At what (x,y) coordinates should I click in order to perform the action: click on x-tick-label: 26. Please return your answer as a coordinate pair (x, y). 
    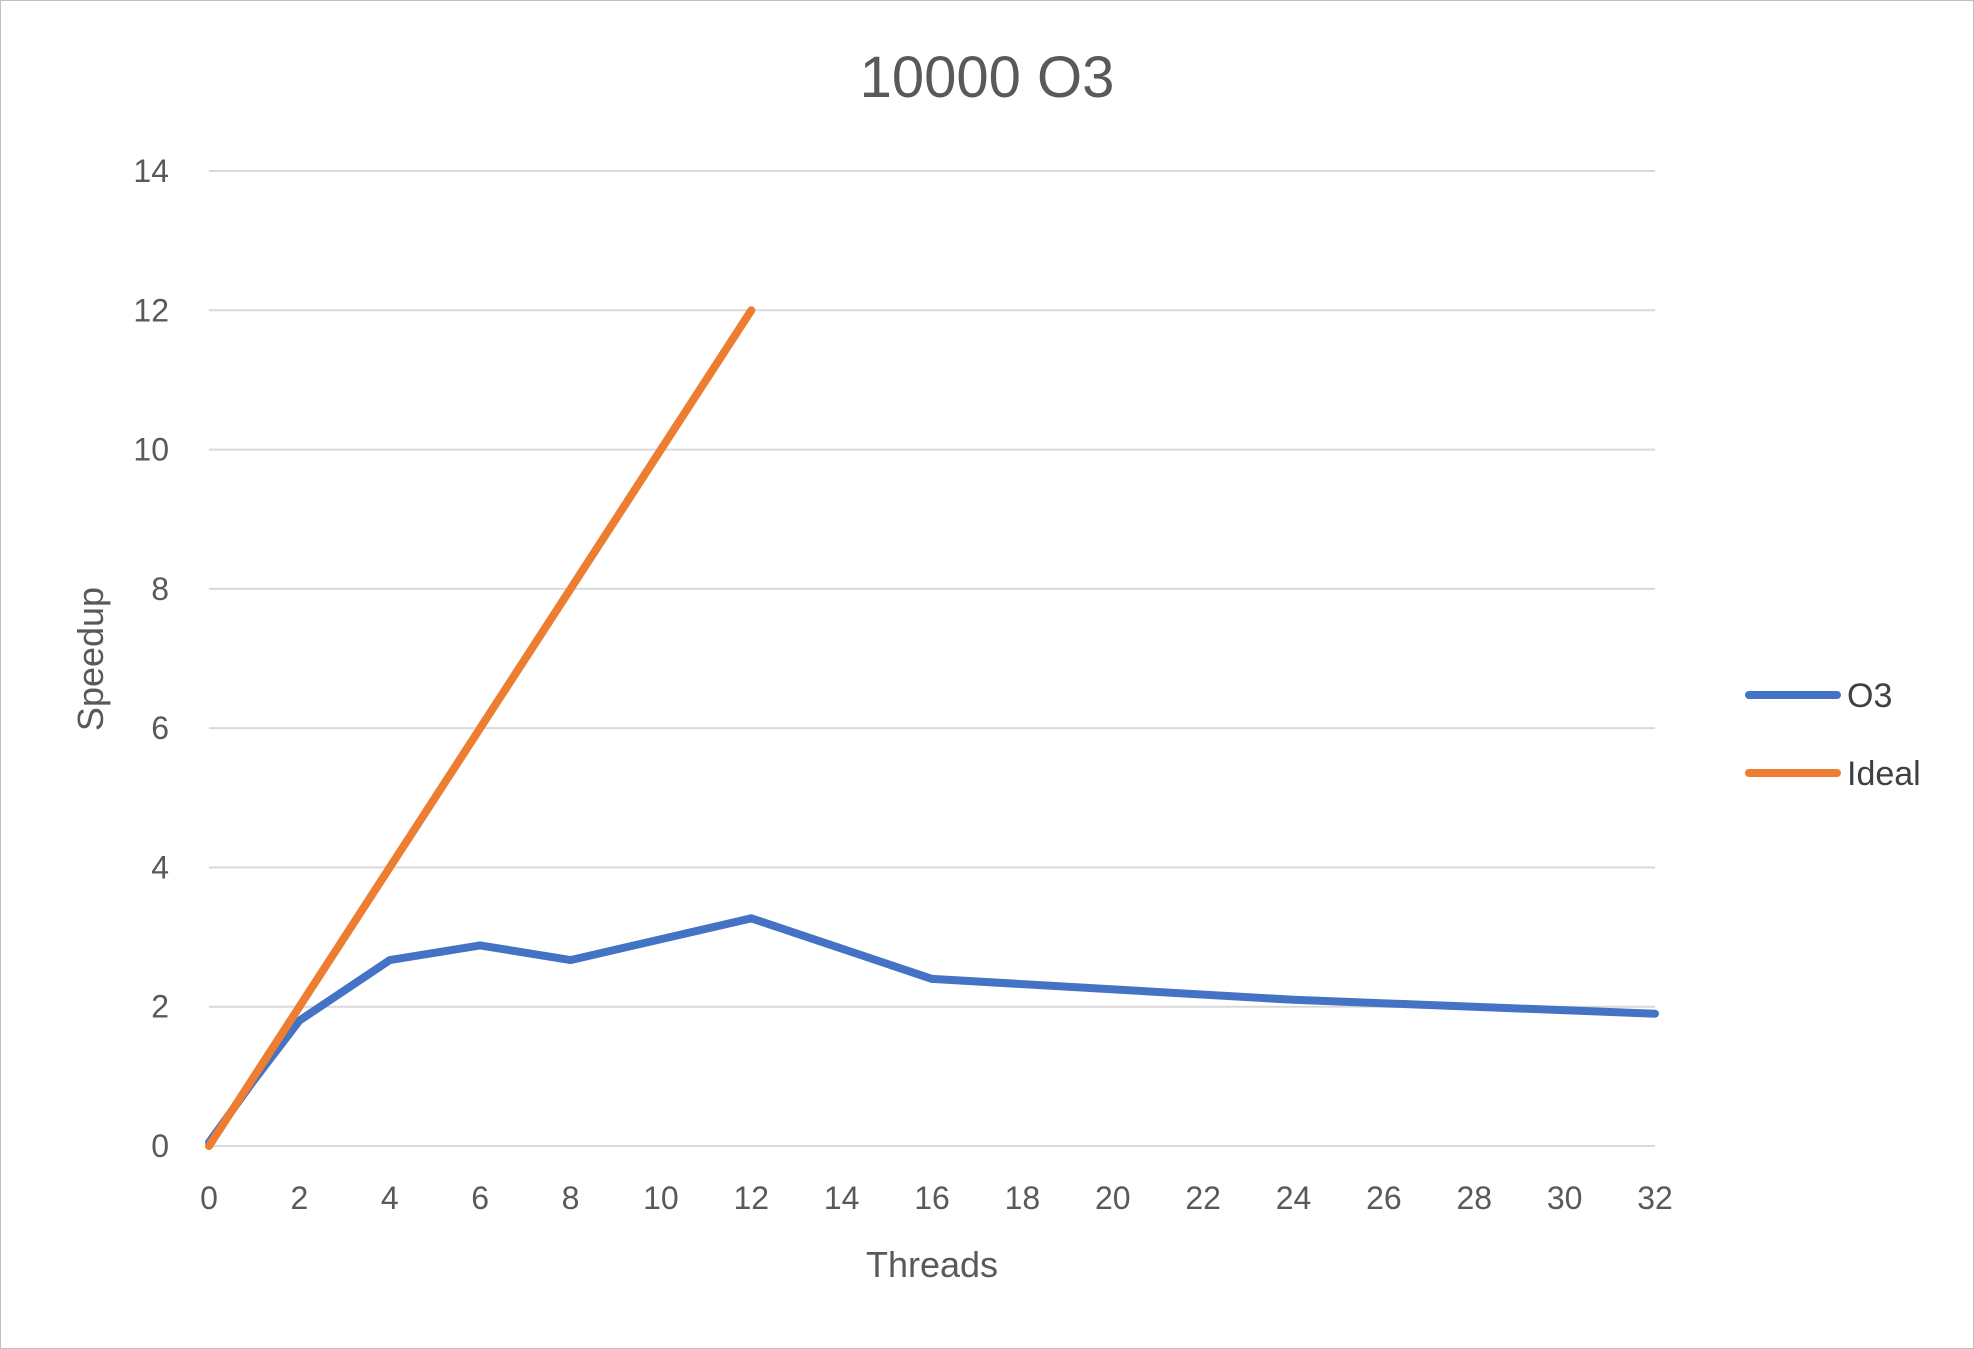
    Looking at the image, I should click on (1384, 1198).